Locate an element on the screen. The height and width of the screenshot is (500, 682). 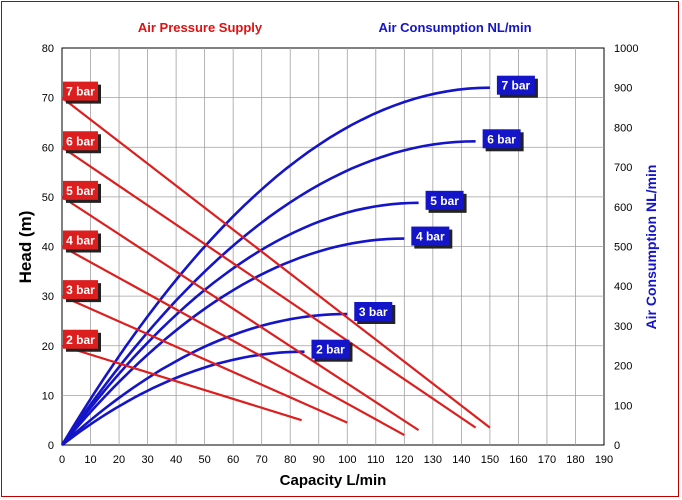
header-air-pressure-supply: Air Pressure Supply is located at coordinates (200, 27).